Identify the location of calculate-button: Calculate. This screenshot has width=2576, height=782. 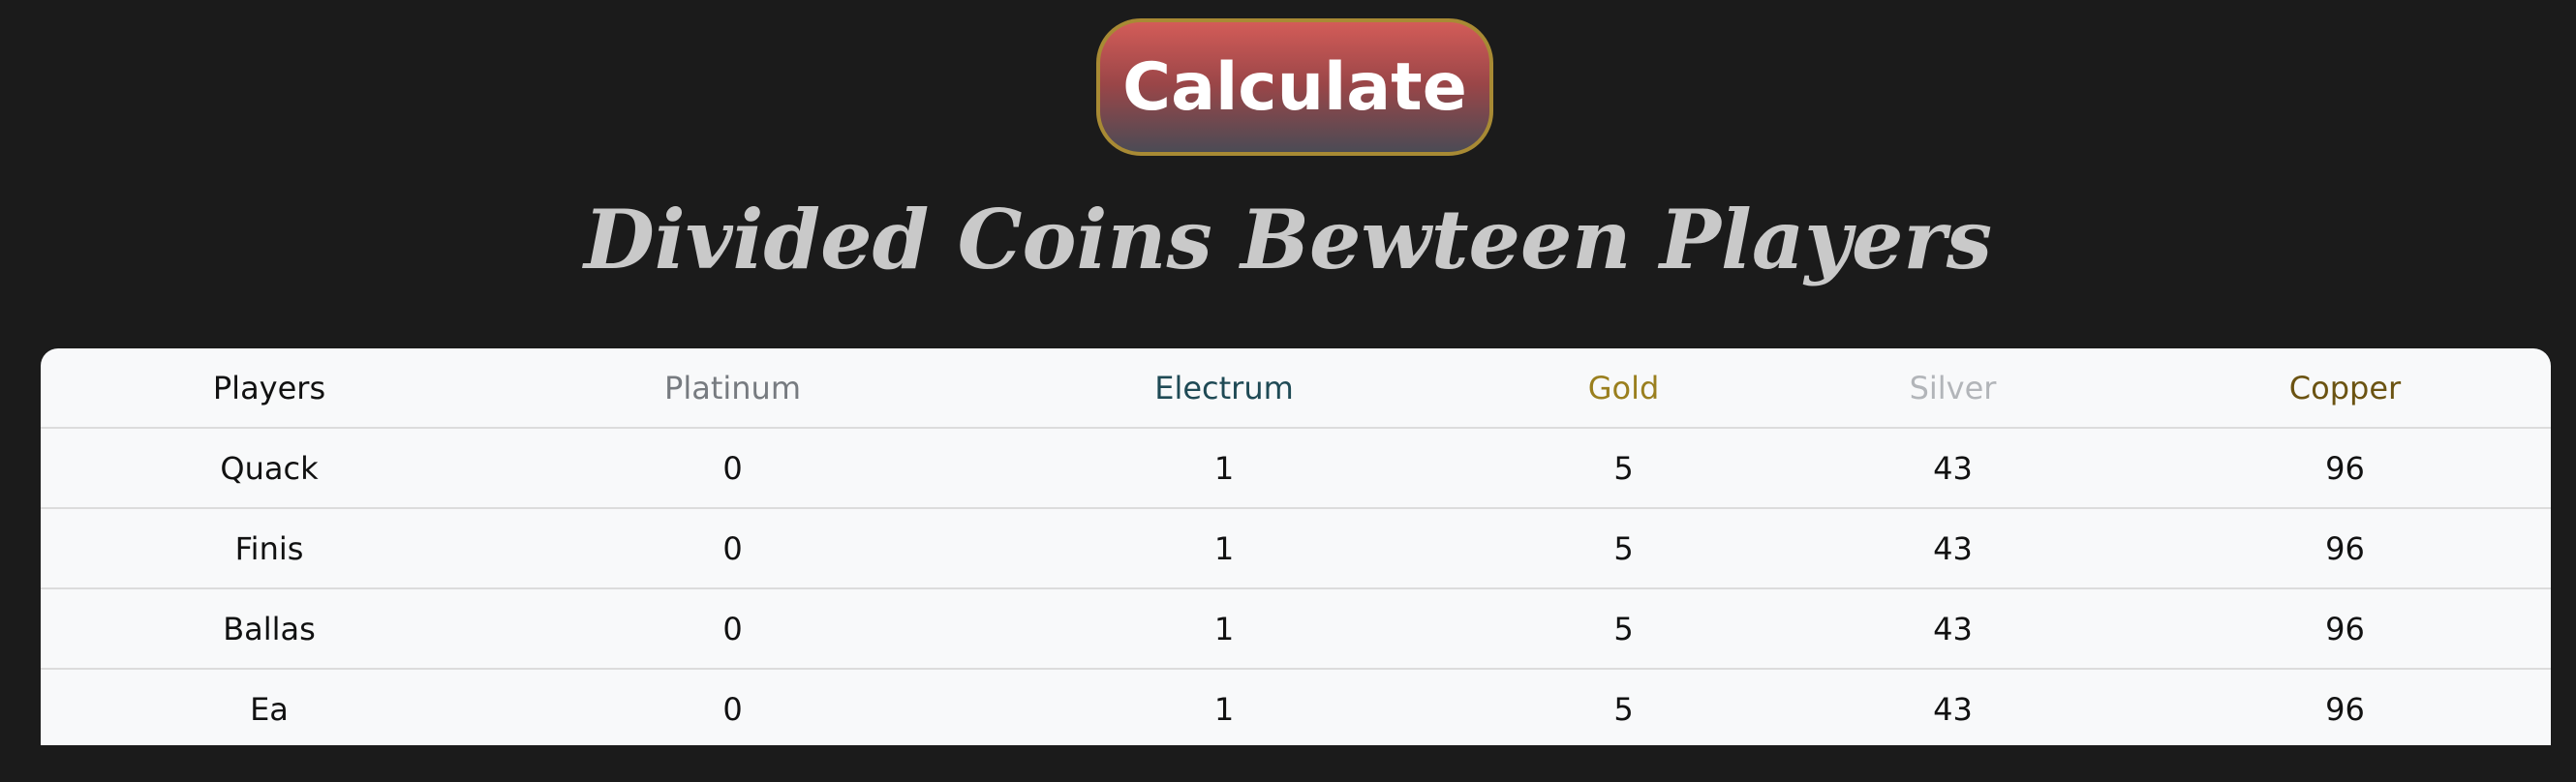
(1294, 87).